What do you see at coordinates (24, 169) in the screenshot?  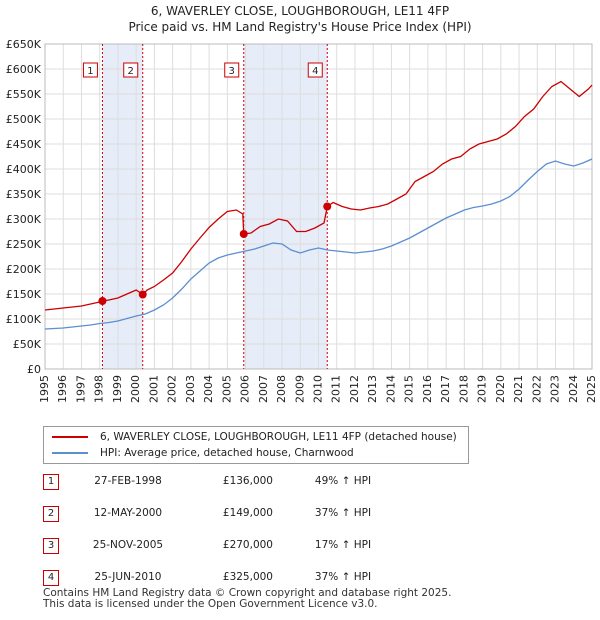 I see `y-tick-label: £400K` at bounding box center [24, 169].